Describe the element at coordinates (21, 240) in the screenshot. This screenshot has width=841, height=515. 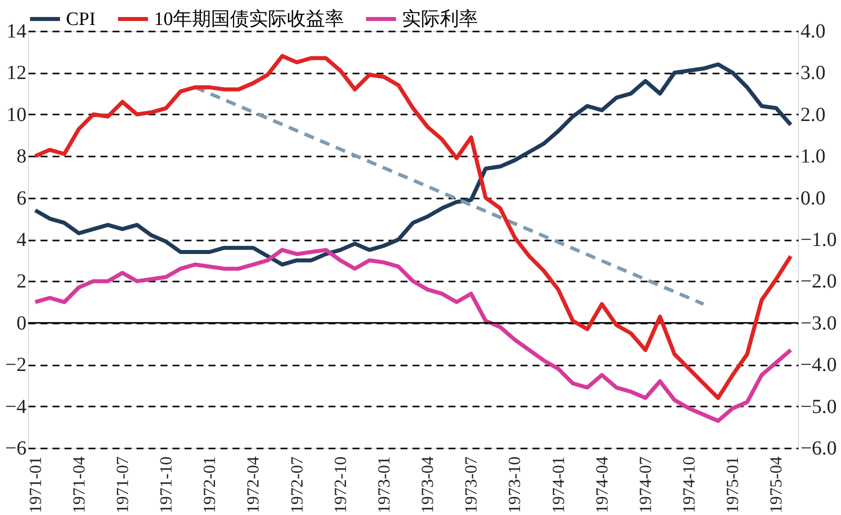
I see `y-tick-label: 4` at that location.